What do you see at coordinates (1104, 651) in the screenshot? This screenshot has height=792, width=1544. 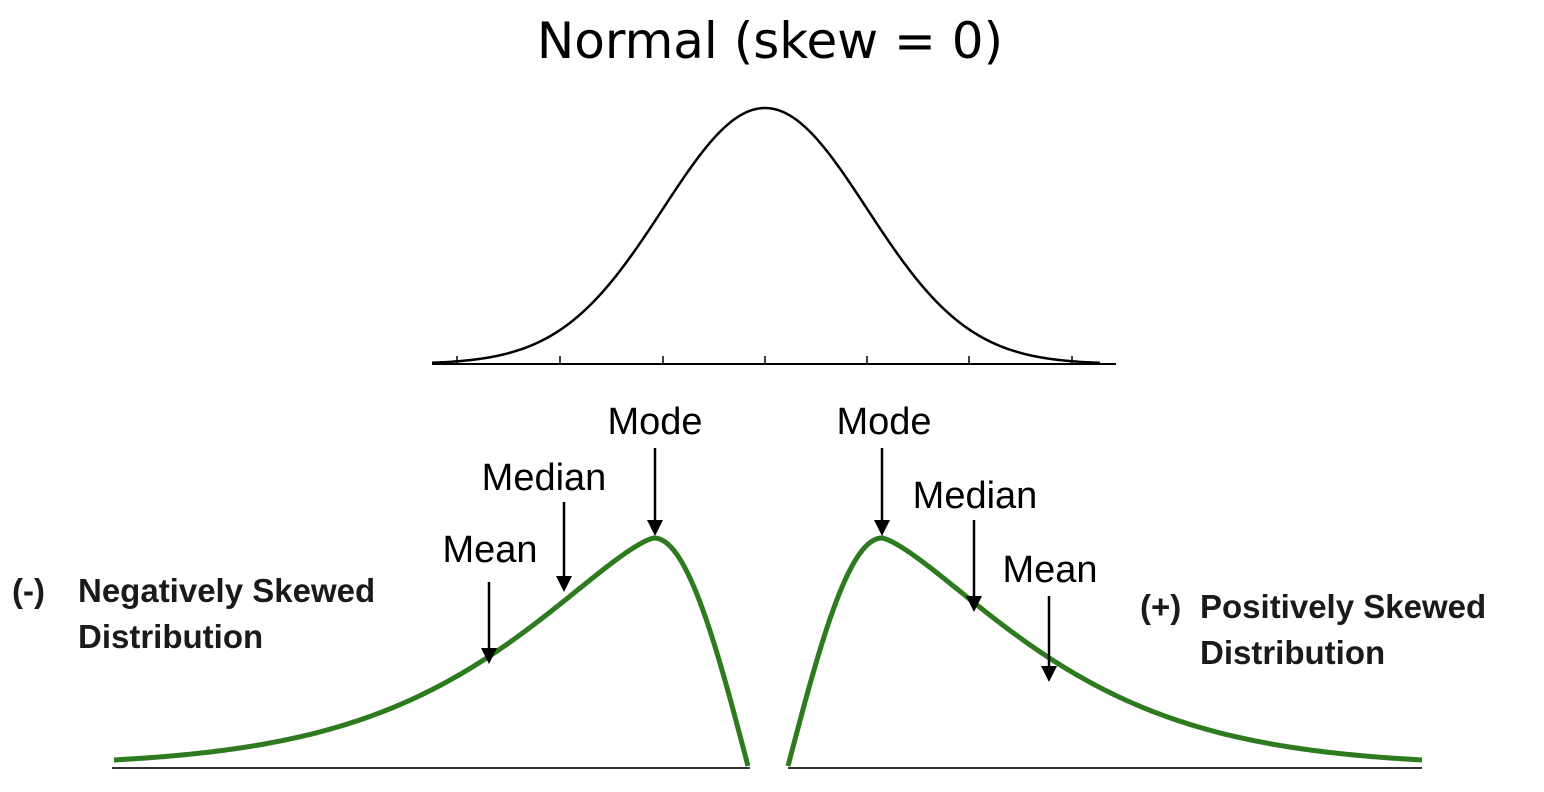 I see `positive-skew-curve` at bounding box center [1104, 651].